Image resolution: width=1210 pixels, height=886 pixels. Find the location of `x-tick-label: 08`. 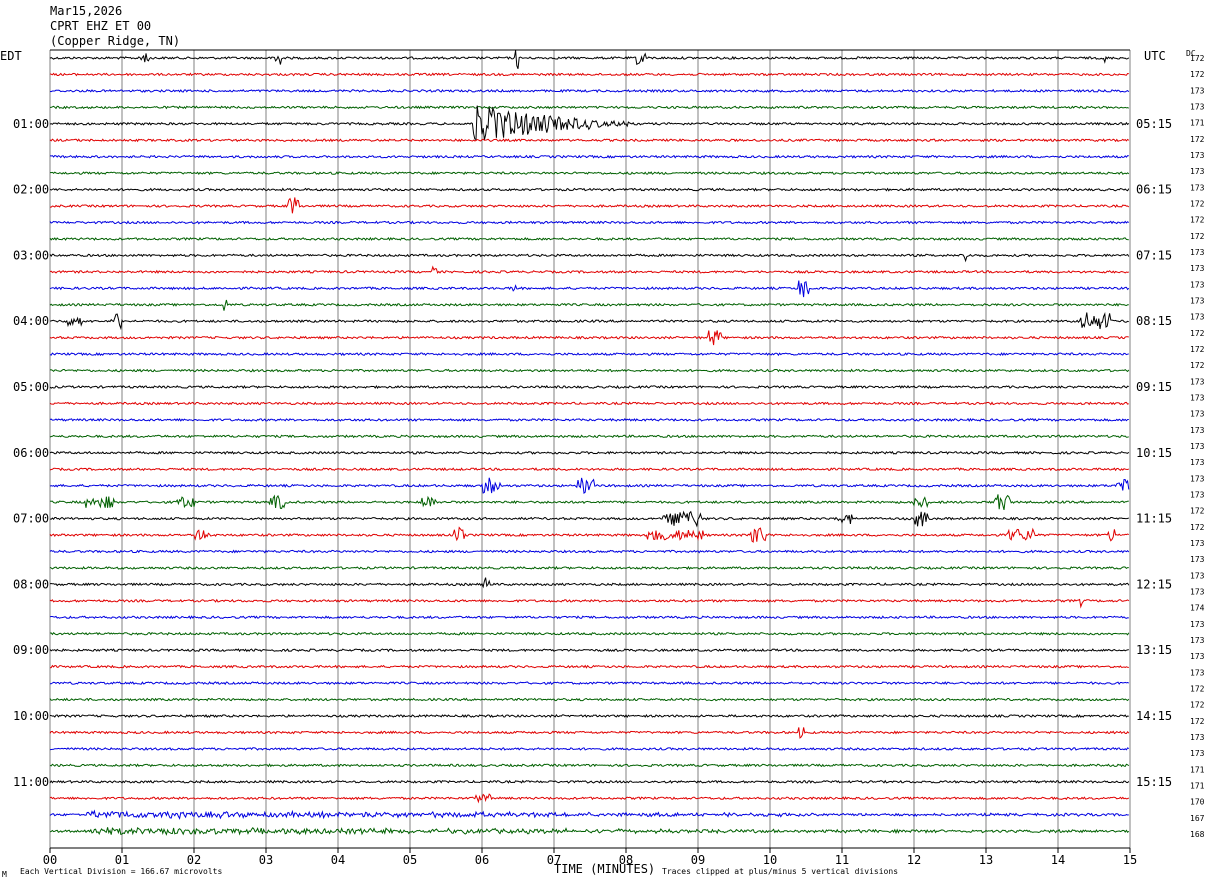

x-tick-label: 08 is located at coordinates (626, 860).